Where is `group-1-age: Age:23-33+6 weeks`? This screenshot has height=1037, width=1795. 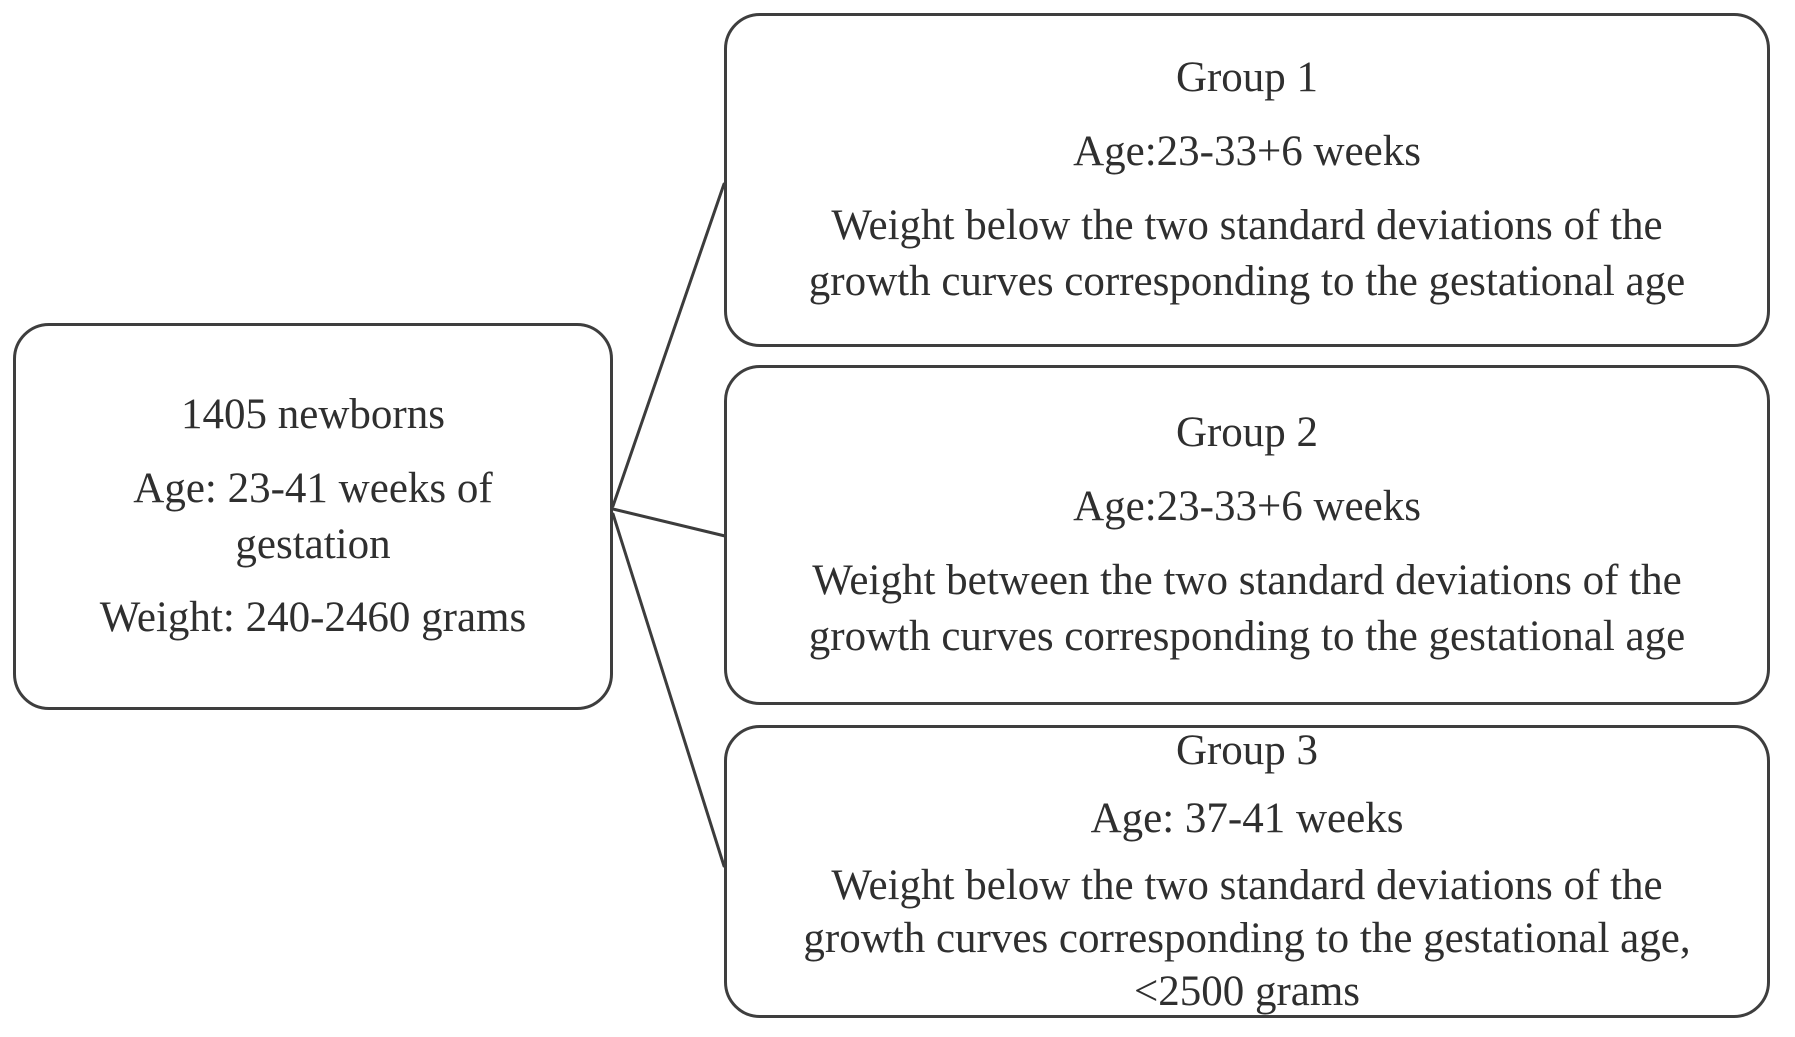
group-1-age: Age:23-33+6 weeks is located at coordinates (1247, 152).